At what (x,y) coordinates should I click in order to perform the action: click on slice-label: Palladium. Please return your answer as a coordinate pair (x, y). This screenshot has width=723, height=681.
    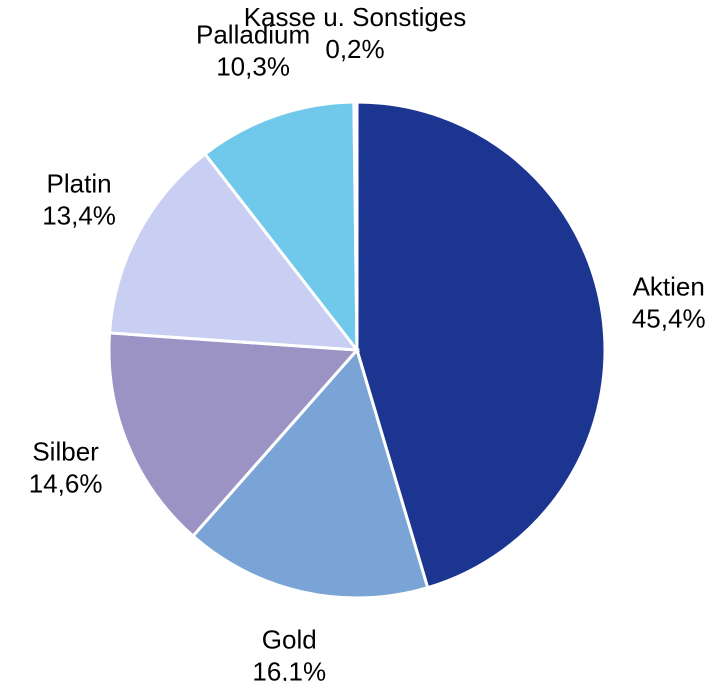
    Looking at the image, I should click on (253, 35).